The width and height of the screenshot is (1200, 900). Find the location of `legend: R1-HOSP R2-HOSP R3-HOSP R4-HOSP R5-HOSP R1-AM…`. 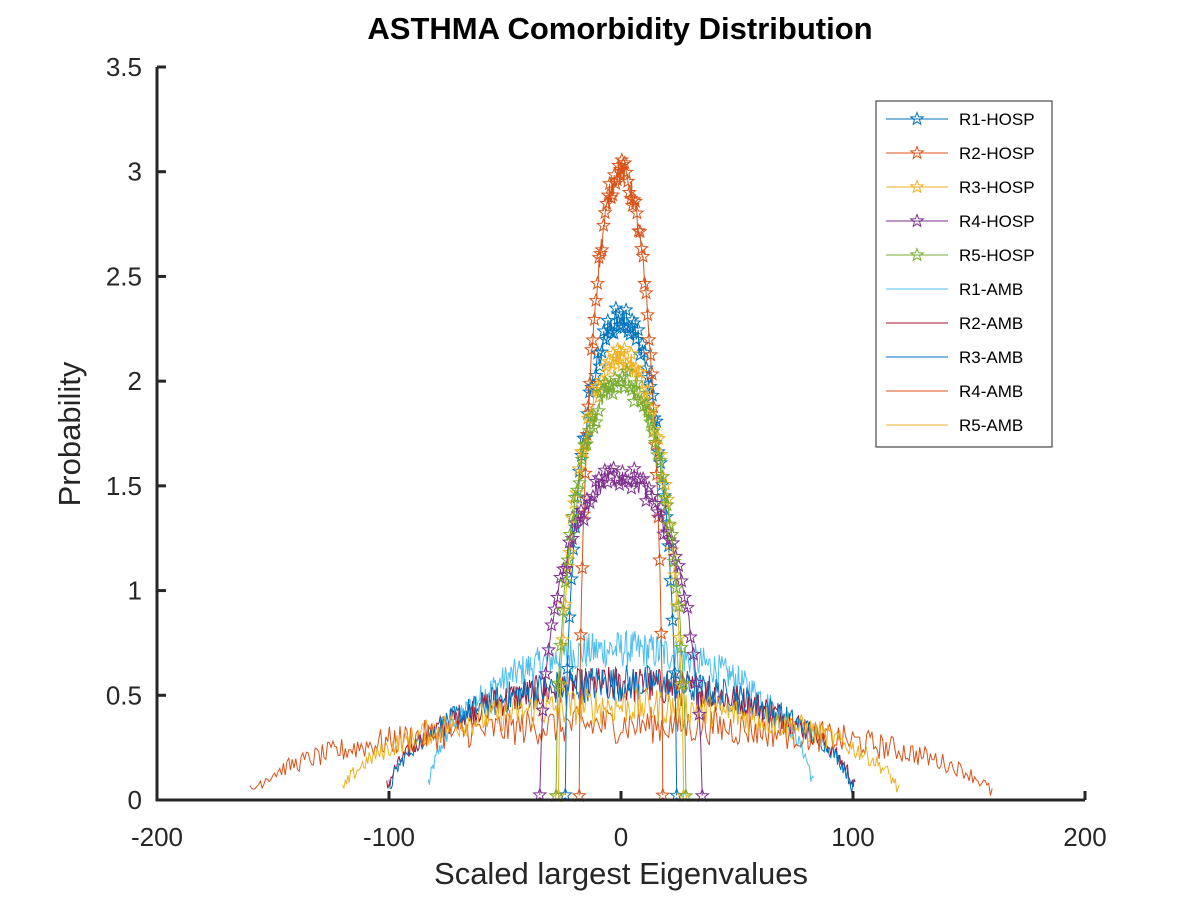

legend: R1-HOSP R2-HOSP R3-HOSP R4-HOSP R5-HOSP R1-AM… is located at coordinates (964, 274).